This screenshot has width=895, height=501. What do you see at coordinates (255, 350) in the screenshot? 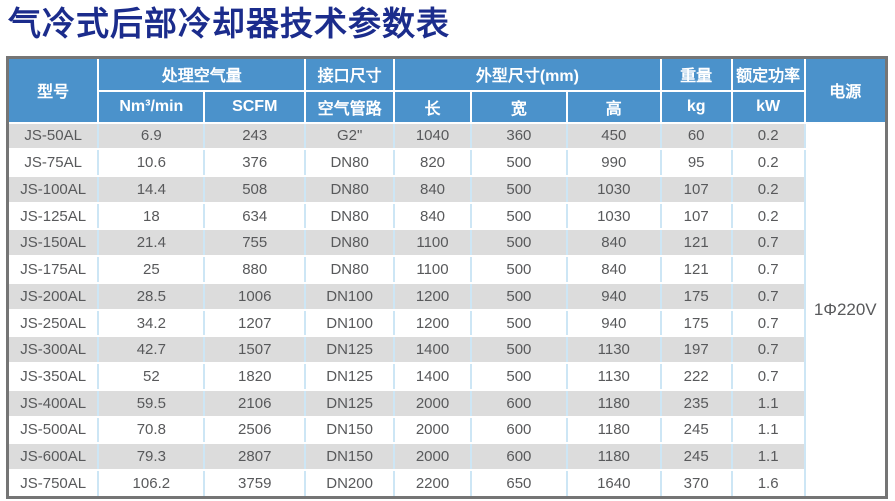
I see `table-cell: 1507` at bounding box center [255, 350].